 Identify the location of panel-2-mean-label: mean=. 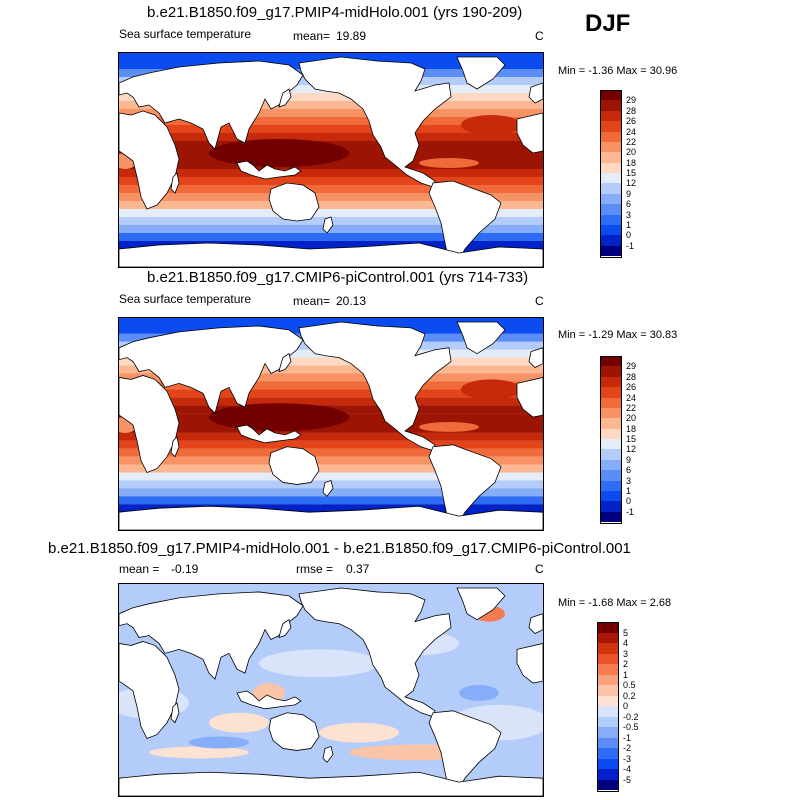
(312, 301).